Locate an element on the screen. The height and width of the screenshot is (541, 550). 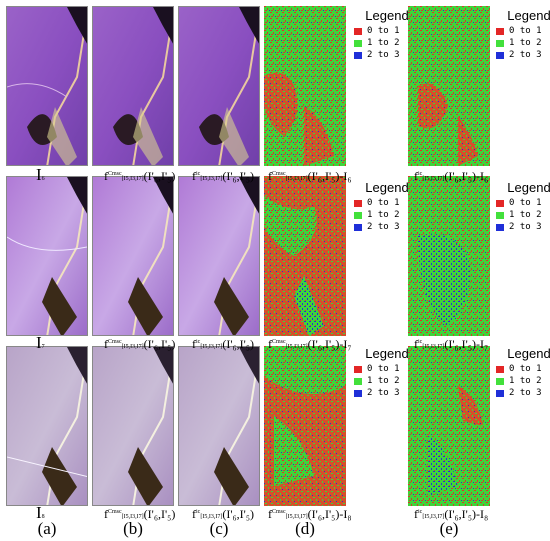
satellite-image-r3-a is located at coordinates (47, 426).